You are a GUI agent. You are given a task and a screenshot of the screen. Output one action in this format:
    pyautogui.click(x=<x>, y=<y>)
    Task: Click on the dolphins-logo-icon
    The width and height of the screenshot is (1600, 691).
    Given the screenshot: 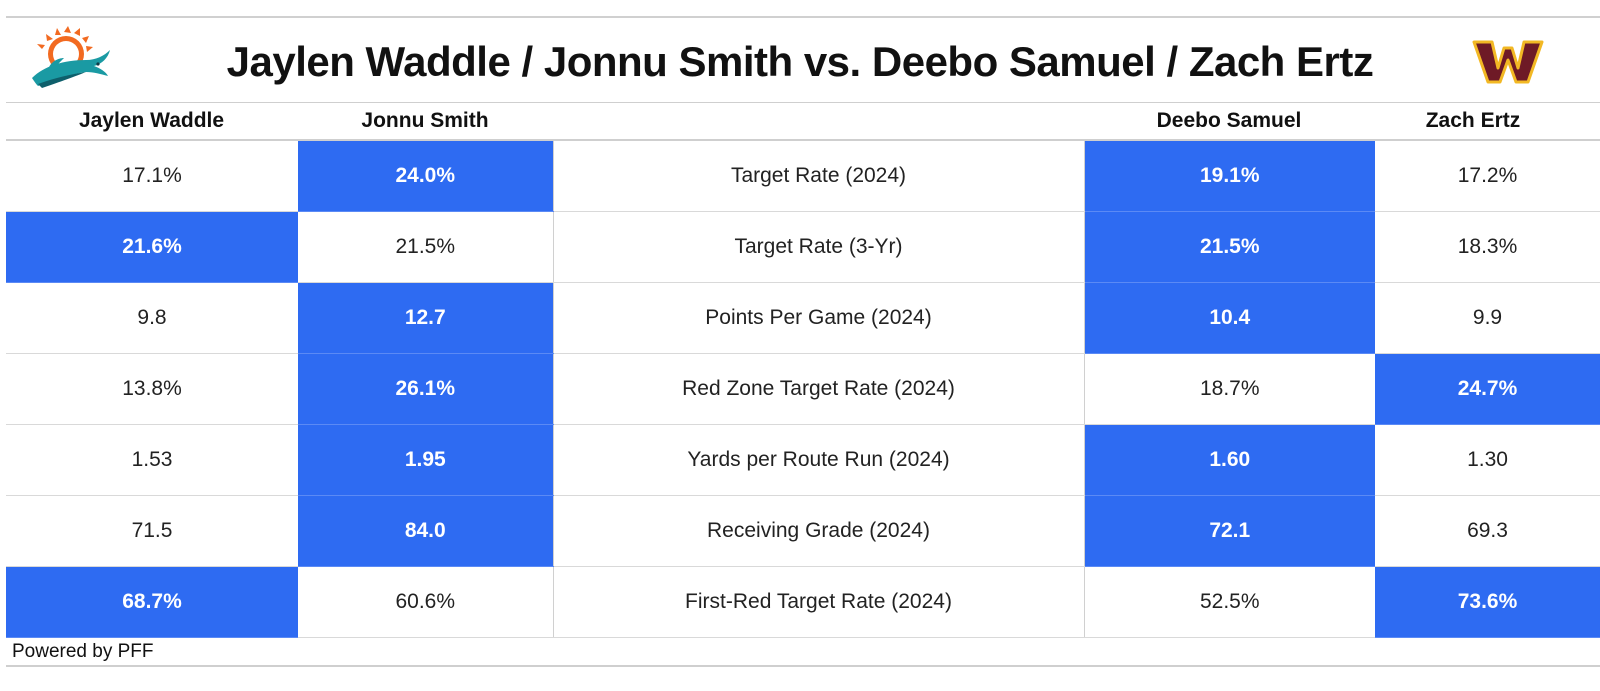 What is the action you would take?
    pyautogui.click(x=70, y=59)
    